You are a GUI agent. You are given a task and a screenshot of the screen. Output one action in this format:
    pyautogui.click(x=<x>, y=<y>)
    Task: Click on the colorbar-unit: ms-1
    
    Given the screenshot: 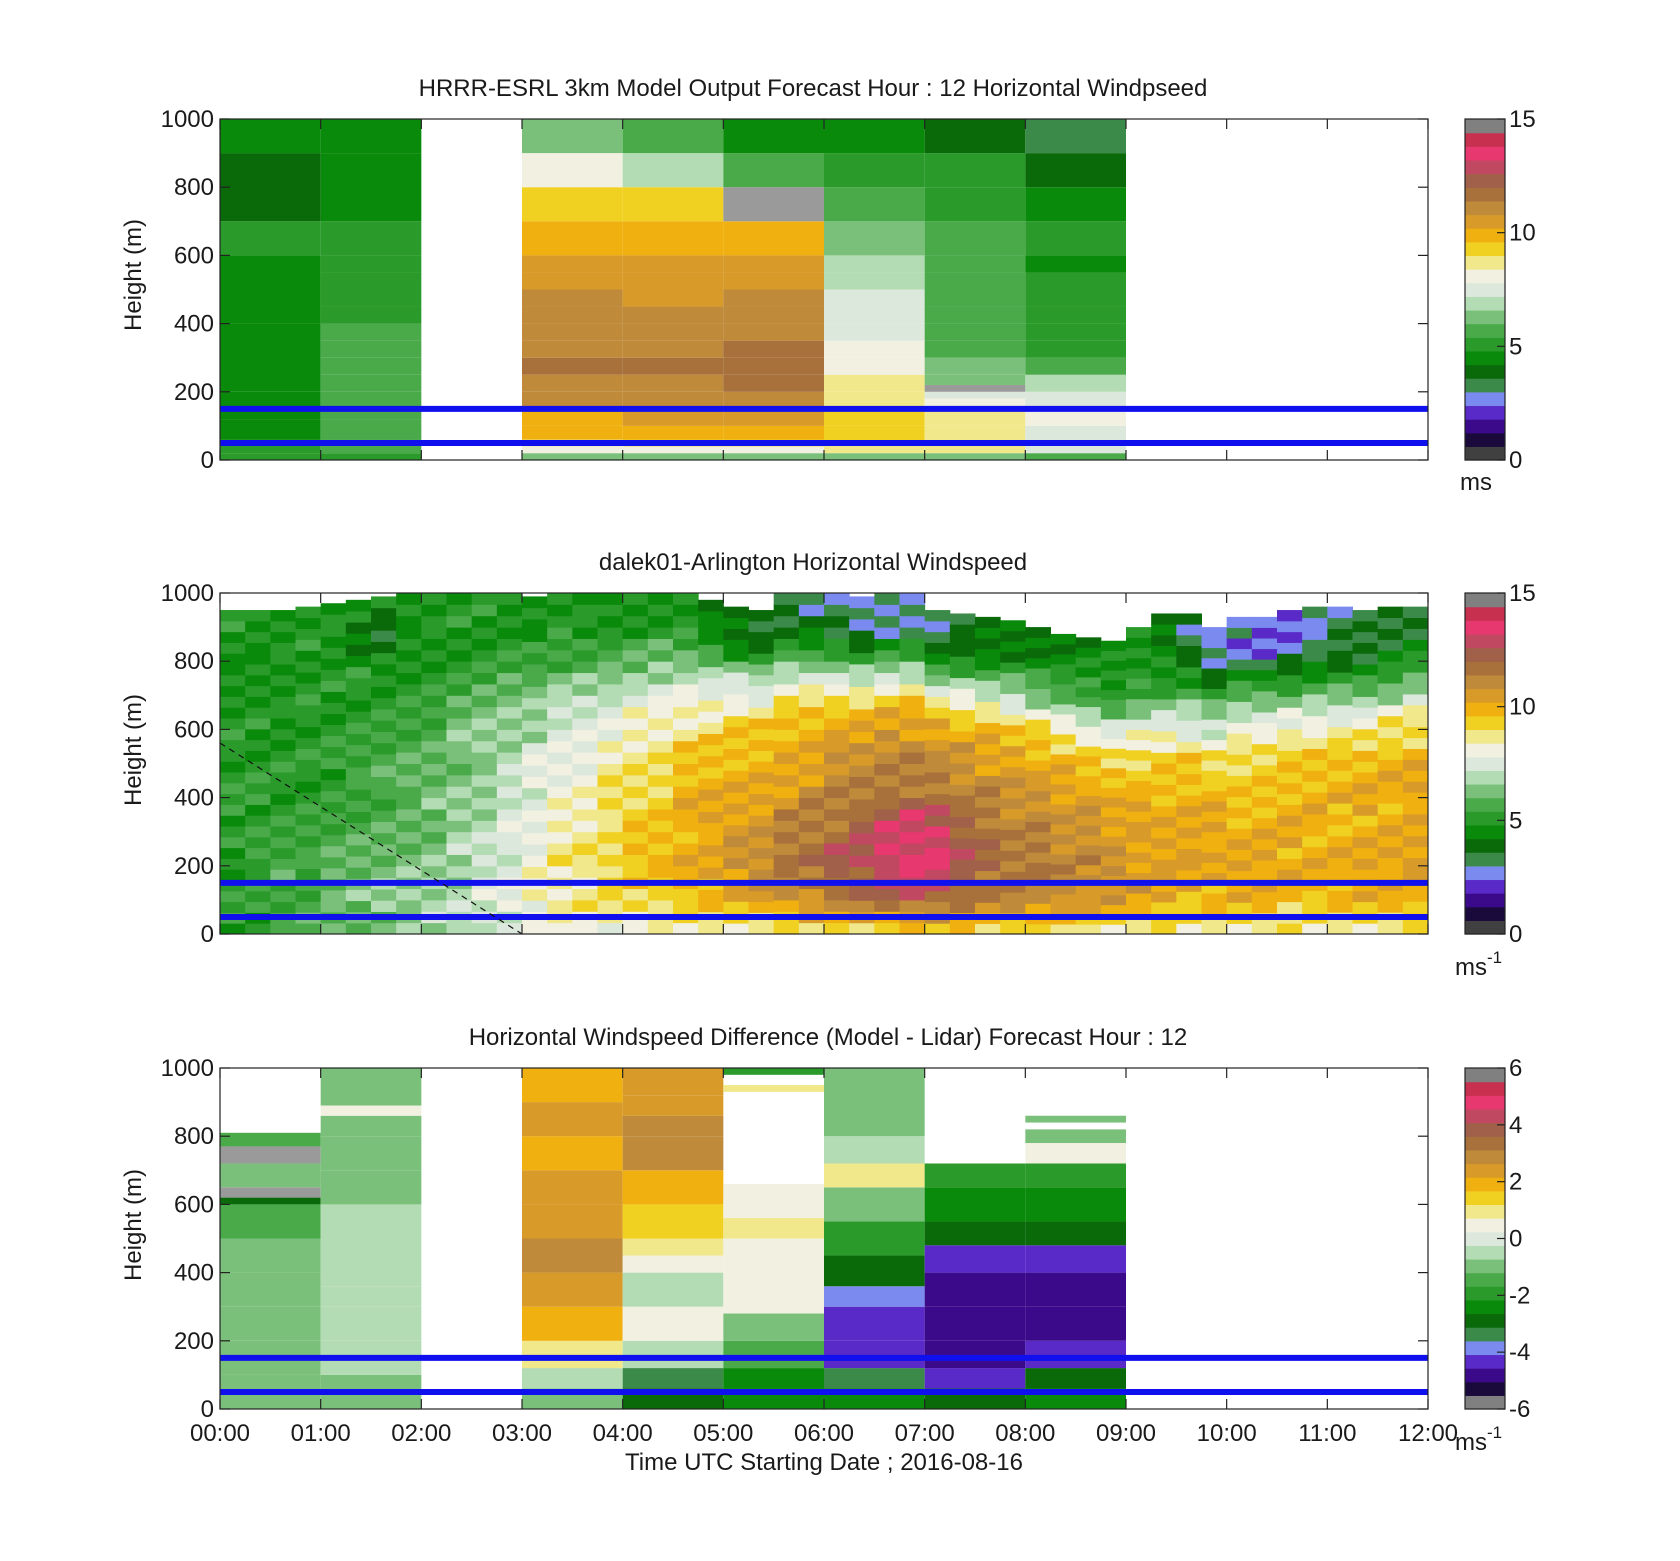 What is the action you would take?
    pyautogui.click(x=1478, y=964)
    